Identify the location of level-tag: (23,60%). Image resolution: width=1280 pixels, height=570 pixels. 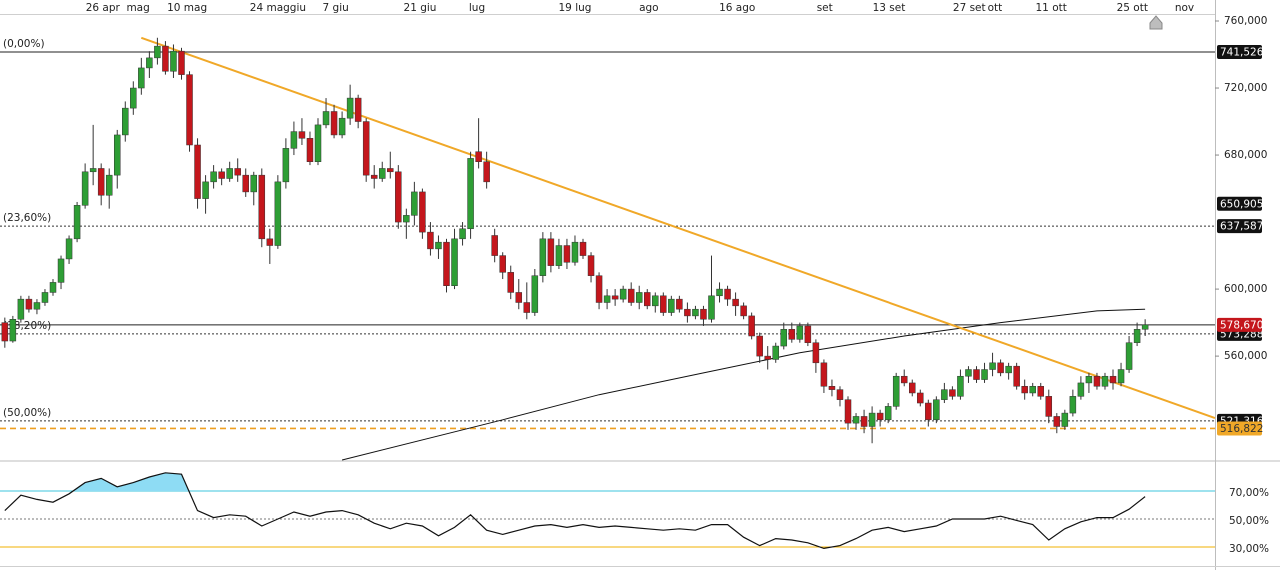
(27, 218).